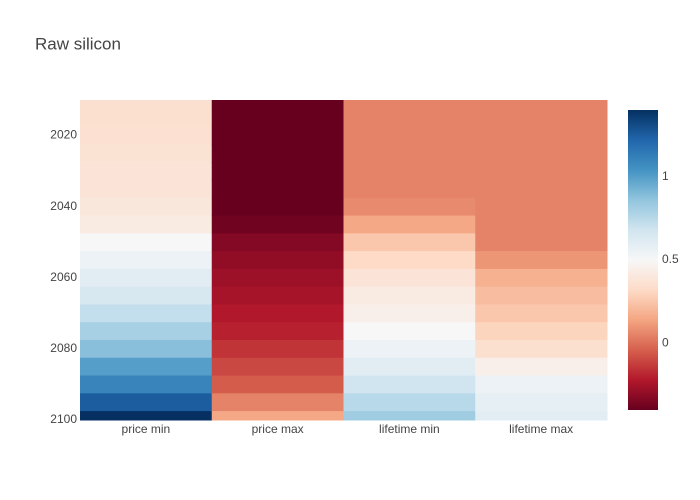 Image resolution: width=700 pixels, height=500 pixels. What do you see at coordinates (670, 259) in the screenshot?
I see `colorbar-tick-label: 0.5` at bounding box center [670, 259].